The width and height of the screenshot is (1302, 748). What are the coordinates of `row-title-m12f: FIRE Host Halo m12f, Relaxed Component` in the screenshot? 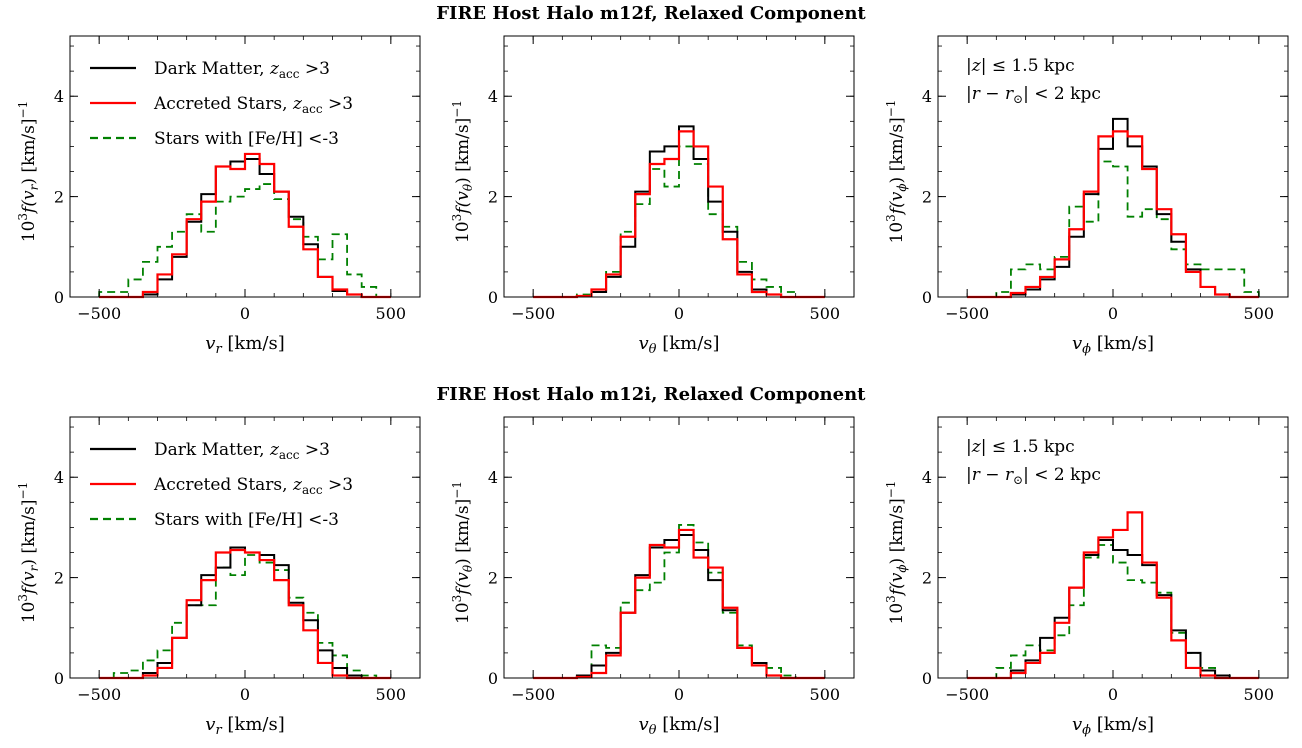 It's located at (651, 13).